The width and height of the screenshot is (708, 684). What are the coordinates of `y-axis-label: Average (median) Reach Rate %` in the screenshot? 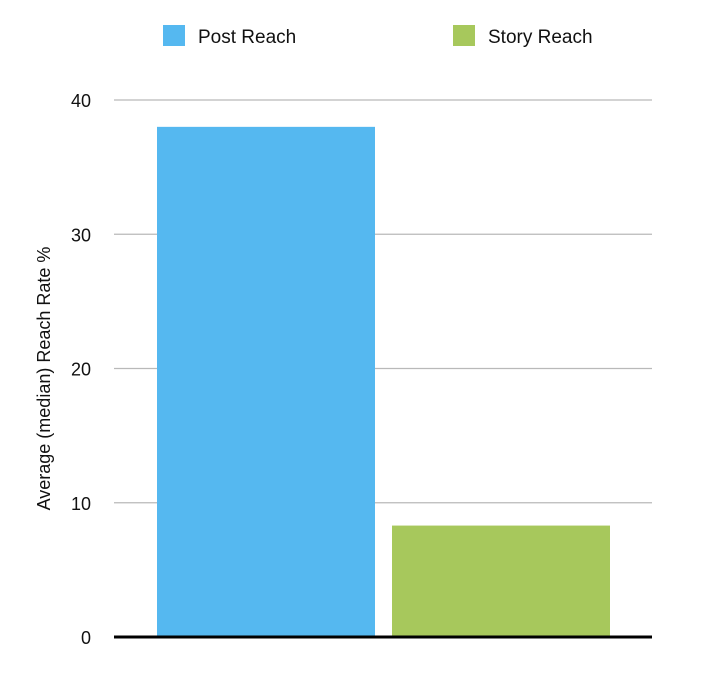 It's located at (44, 379).